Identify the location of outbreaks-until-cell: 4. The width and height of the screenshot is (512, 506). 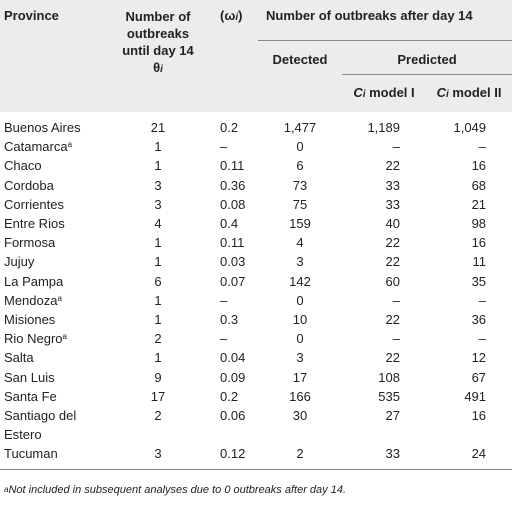
(158, 224).